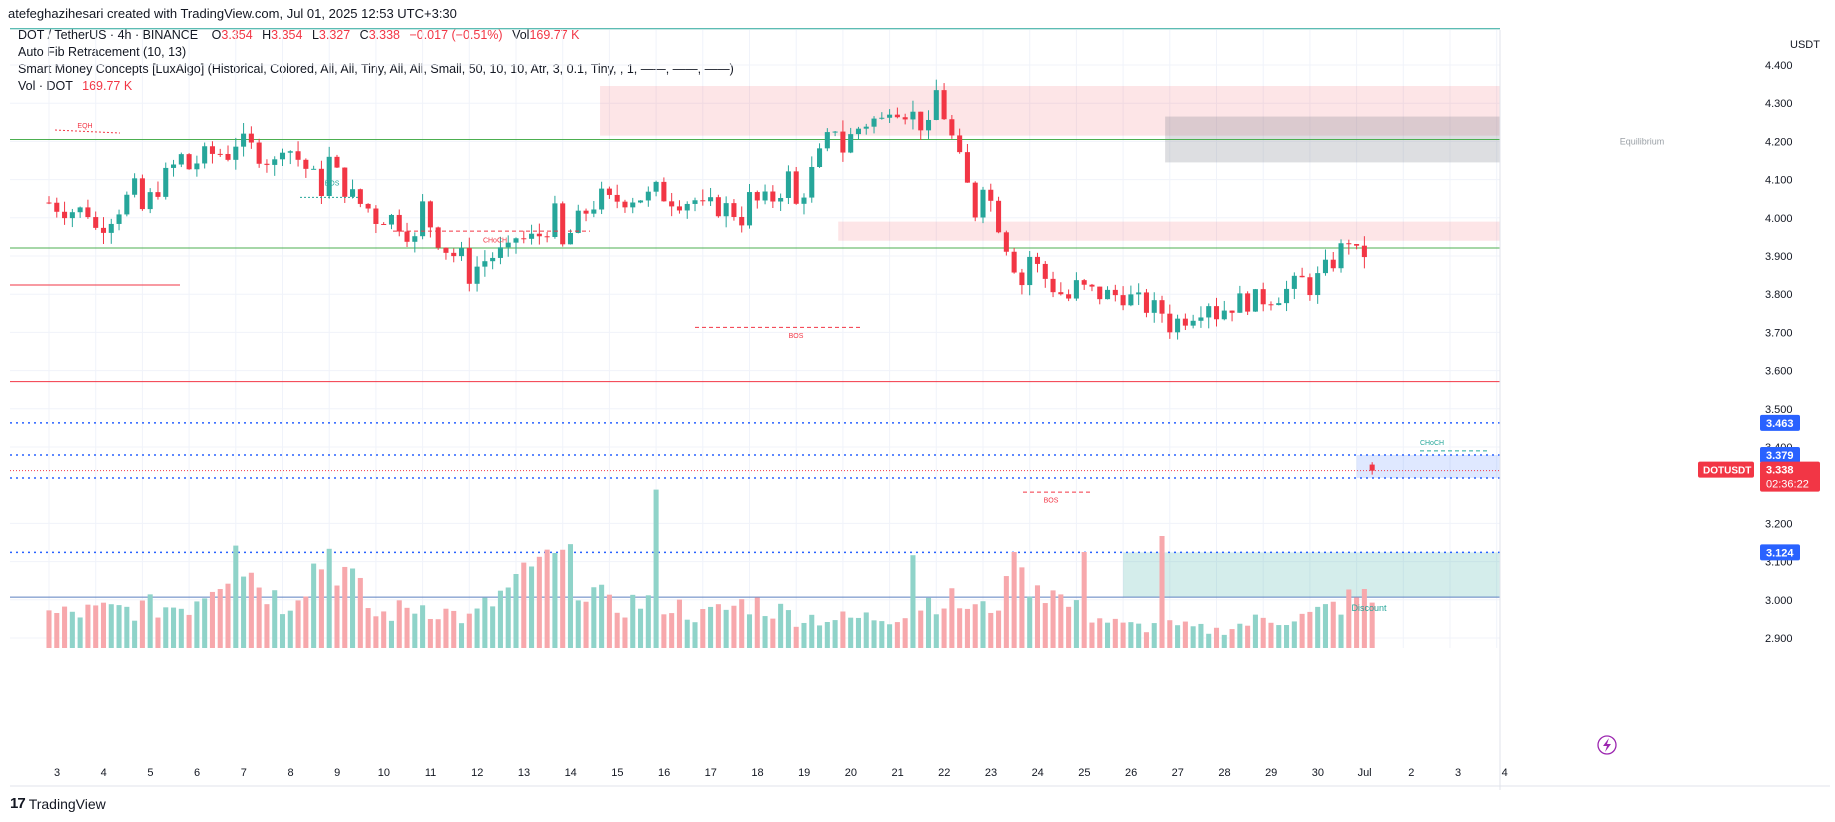 The width and height of the screenshot is (1835, 822). What do you see at coordinates (1084, 773) in the screenshot?
I see `x-tick-label: 25` at bounding box center [1084, 773].